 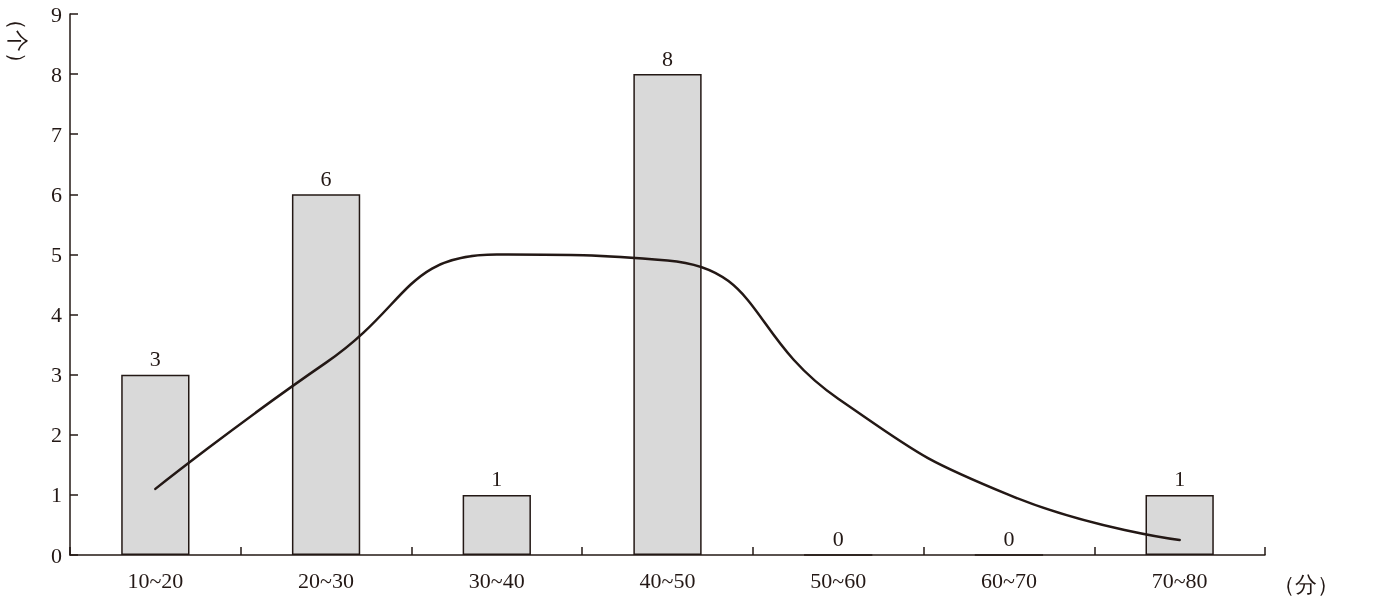 What do you see at coordinates (56, 134) in the screenshot?
I see `y-tick-label: 7` at bounding box center [56, 134].